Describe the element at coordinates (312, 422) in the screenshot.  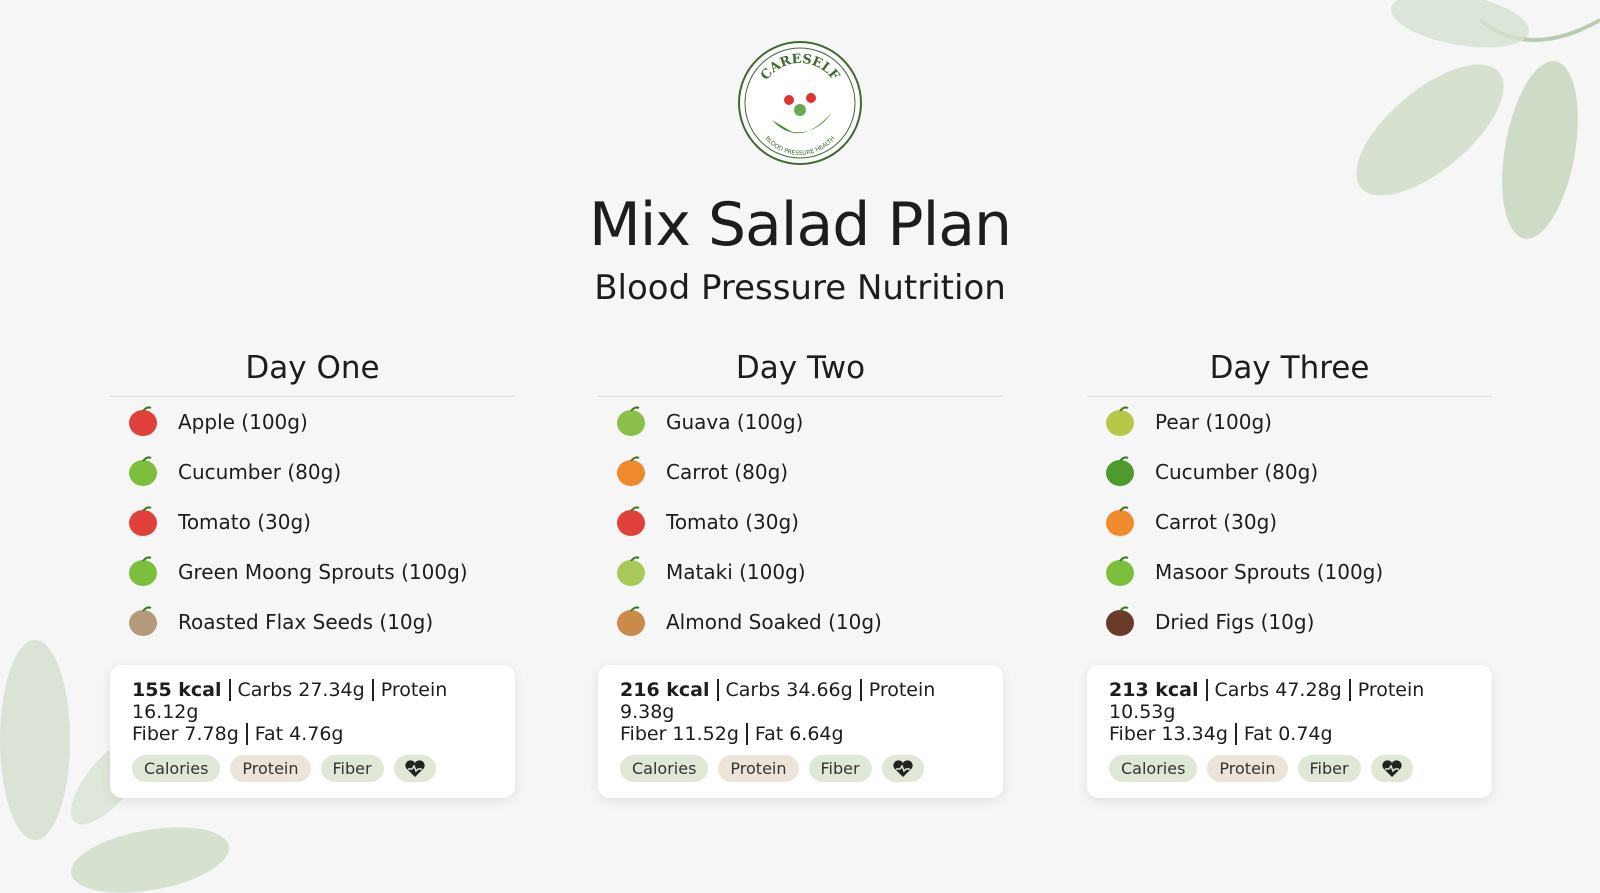
I see `ingredient-row: Apple (100g)` at that location.